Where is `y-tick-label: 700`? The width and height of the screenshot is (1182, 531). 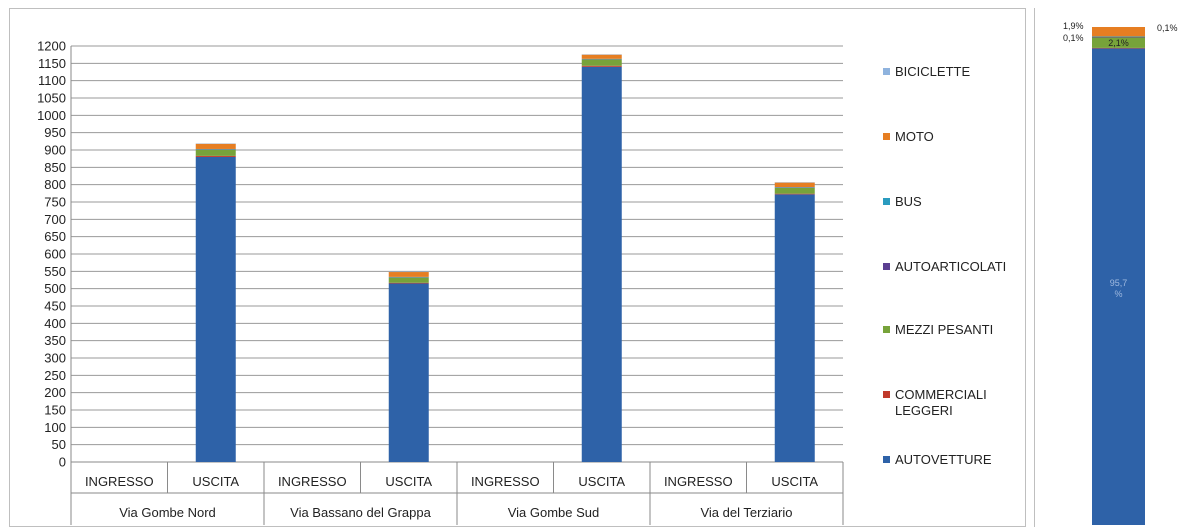
y-tick-label: 700 is located at coordinates (55, 219).